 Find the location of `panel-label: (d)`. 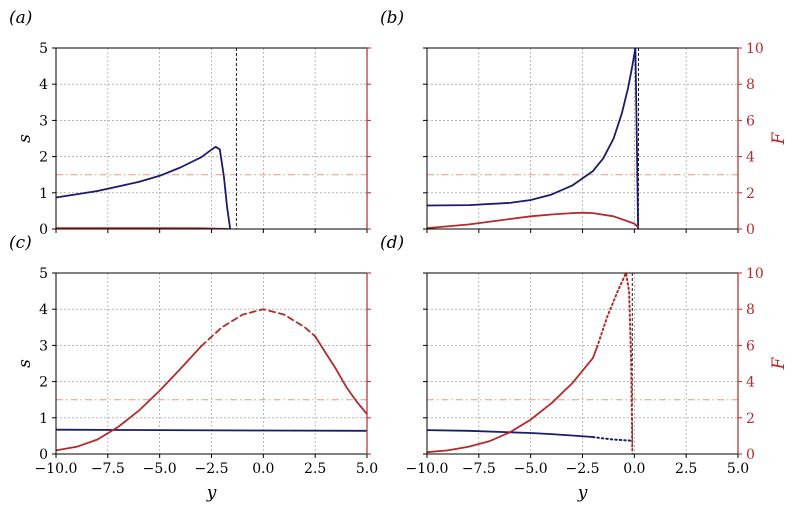

panel-label: (d) is located at coordinates (392, 243).